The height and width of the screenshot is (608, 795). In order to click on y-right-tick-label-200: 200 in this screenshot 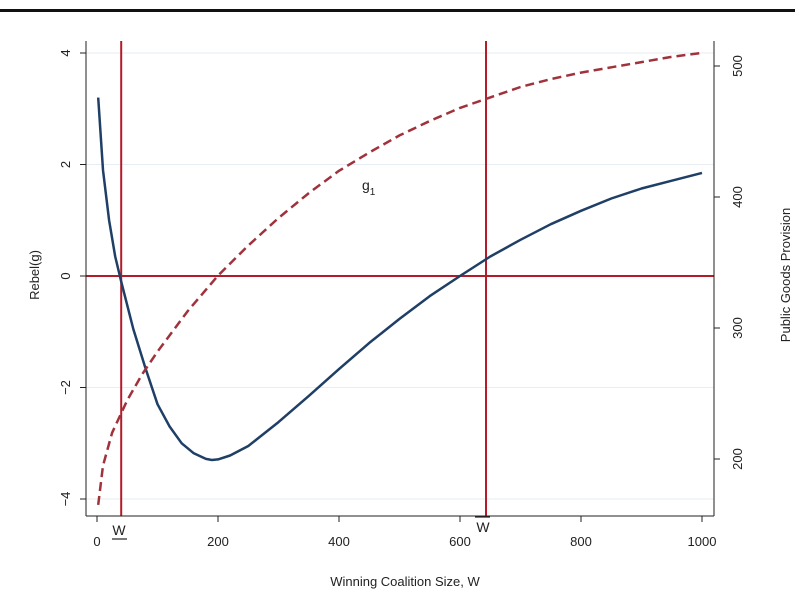, I will do `click(737, 459)`.